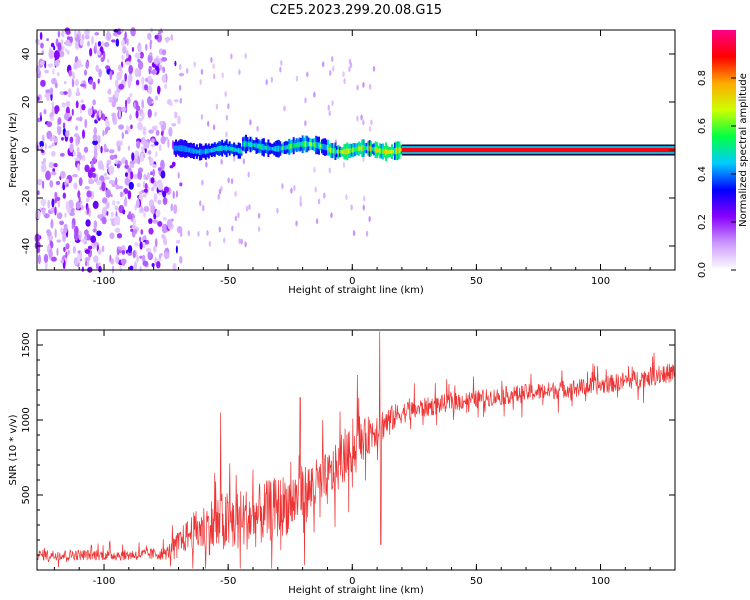 The width and height of the screenshot is (750, 600). What do you see at coordinates (352, 281) in the screenshot?
I see `x-tick-label: 0` at bounding box center [352, 281].